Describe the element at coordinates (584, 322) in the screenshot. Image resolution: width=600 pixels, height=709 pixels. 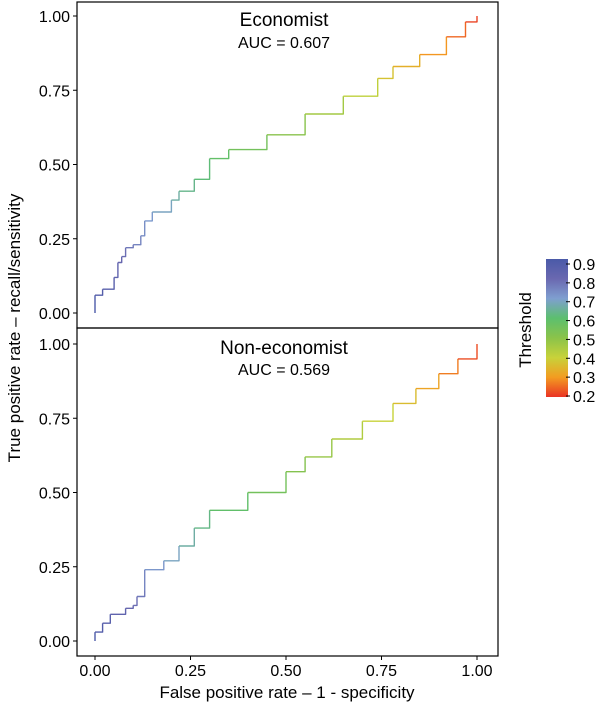
I see `legend-tick-label: 0.6` at that location.